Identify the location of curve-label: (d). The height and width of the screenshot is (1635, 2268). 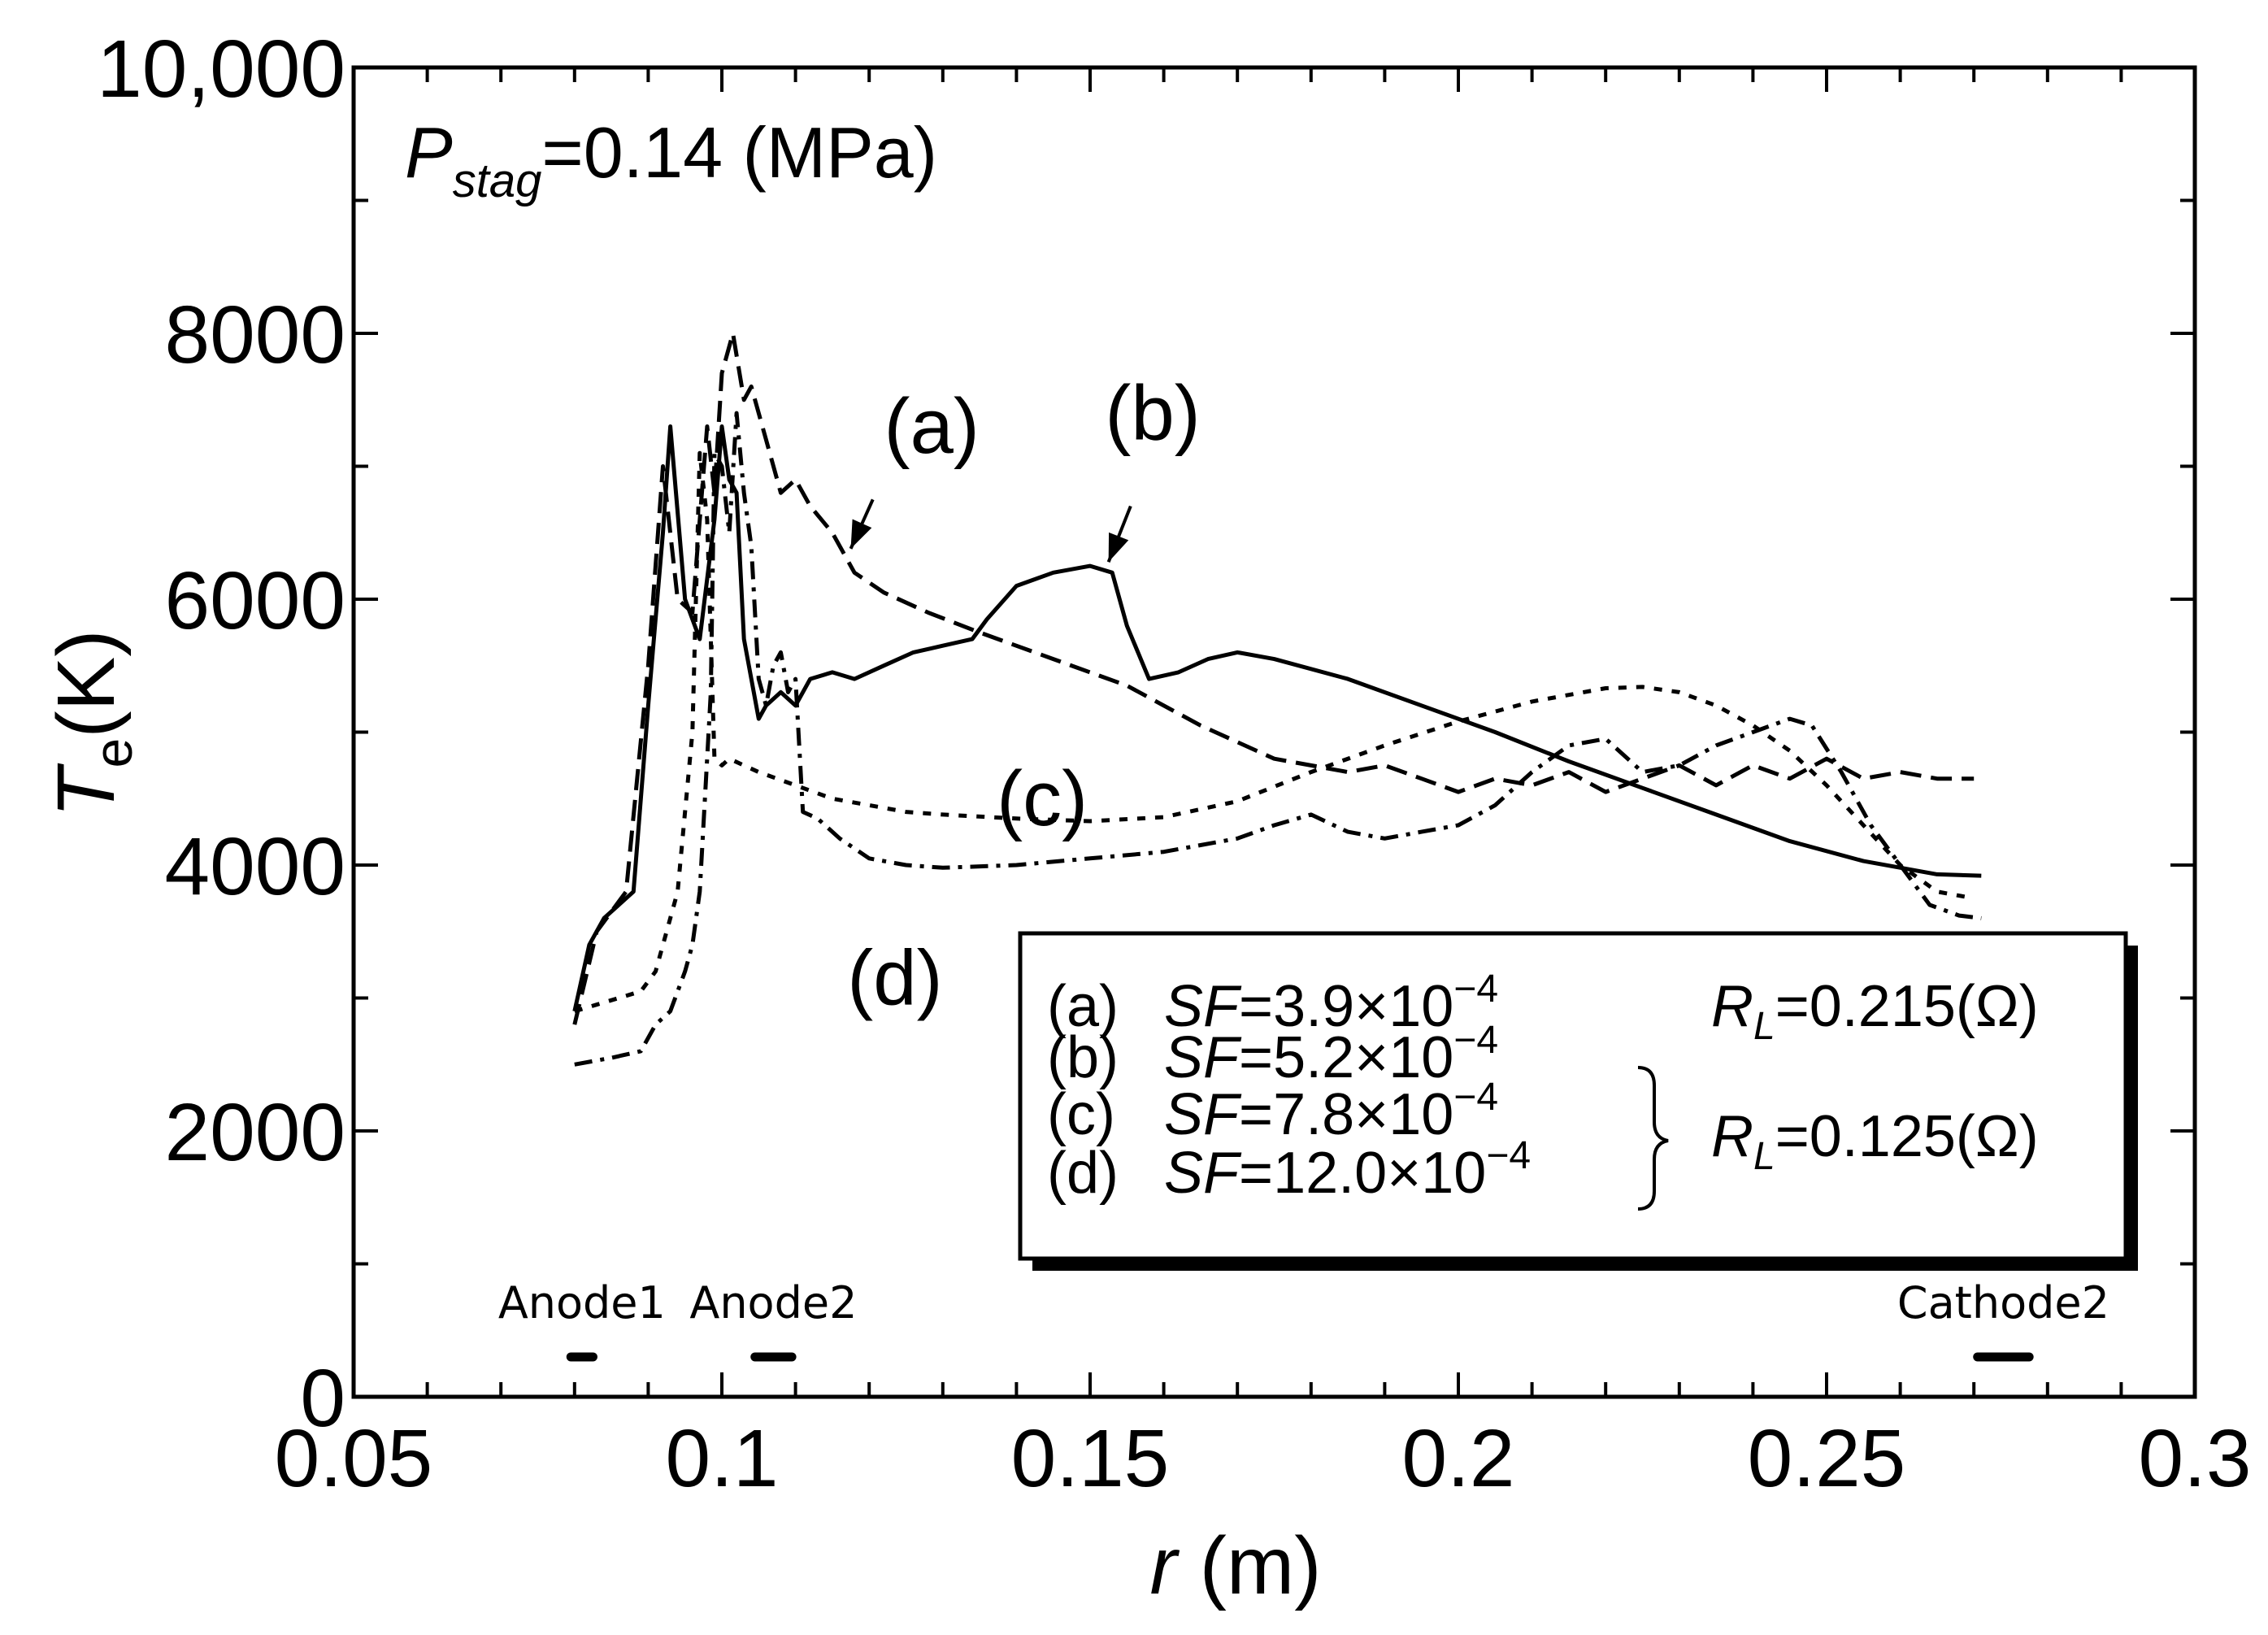
(894, 978).